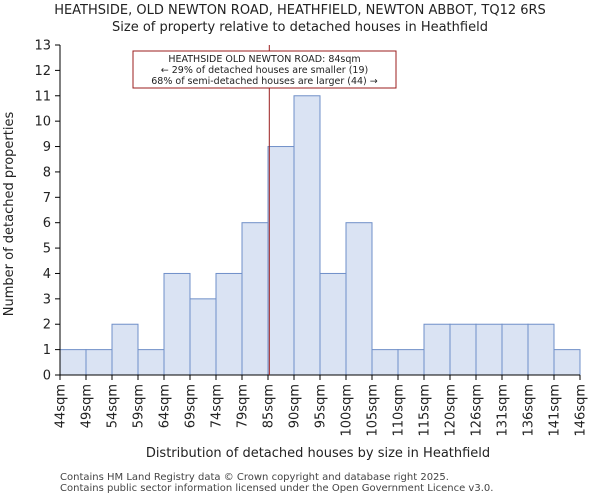 Image resolution: width=600 pixels, height=500 pixels. Describe the element at coordinates (359, 299) in the screenshot. I see `bar-100sqm` at that location.